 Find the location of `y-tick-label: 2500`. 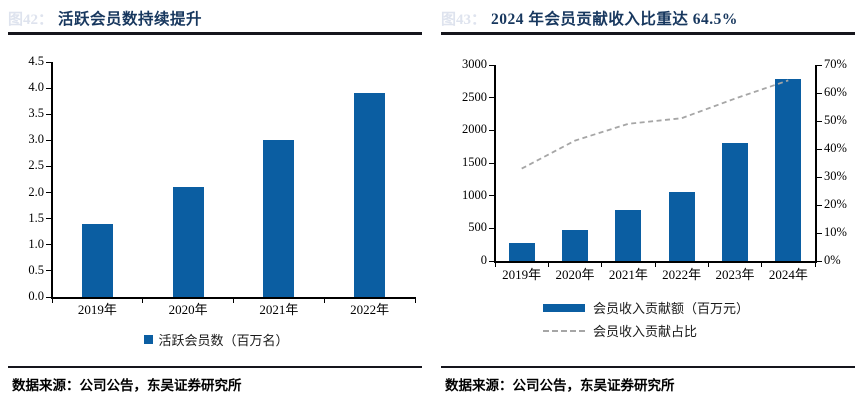

y-tick-label: 2500 is located at coordinates (474, 96).